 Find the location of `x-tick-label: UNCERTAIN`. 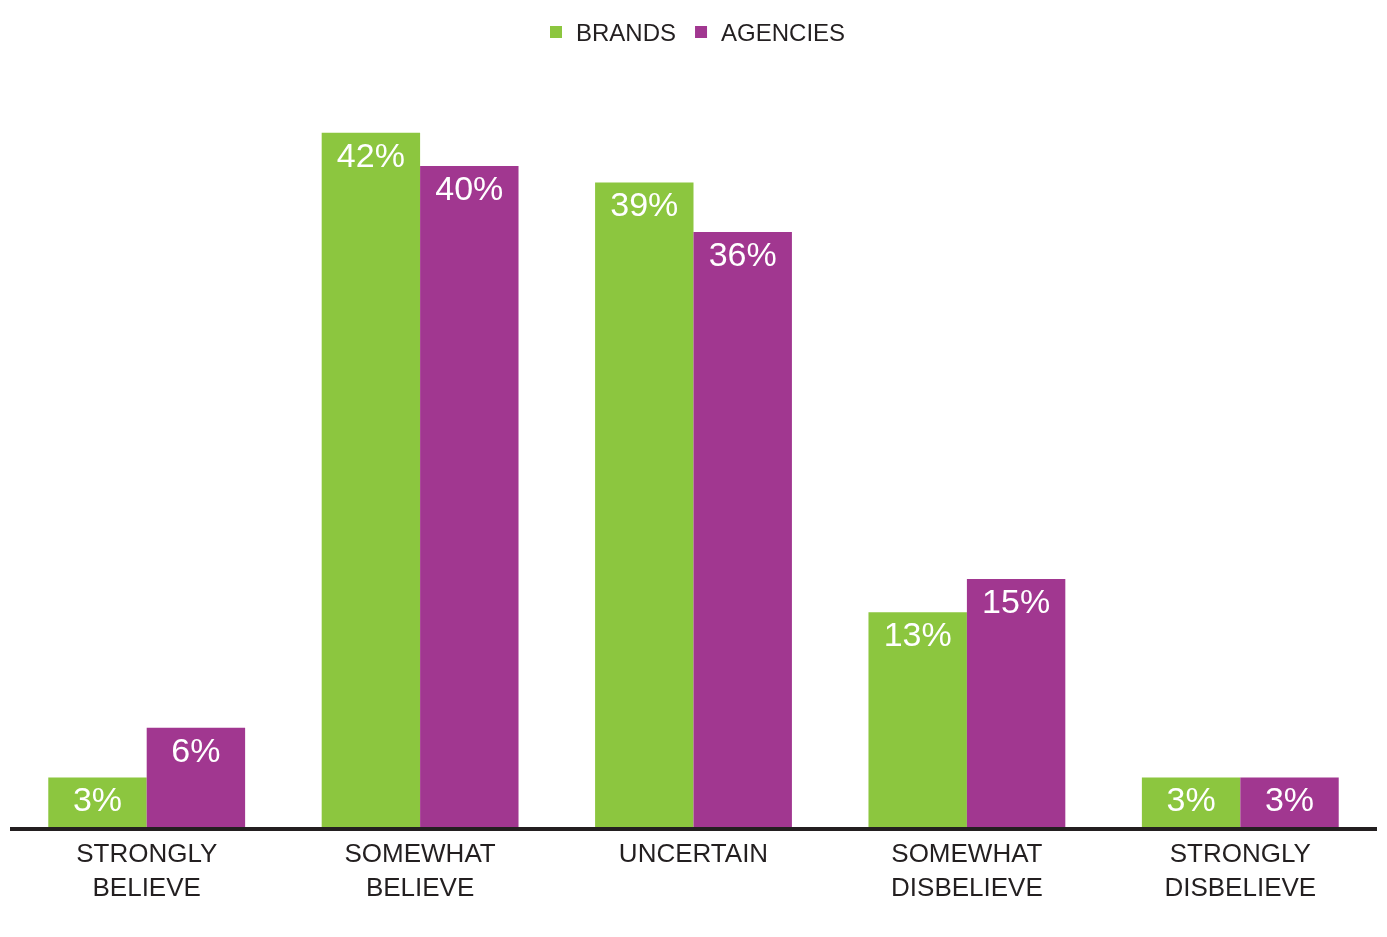

x-tick-label: UNCERTAIN is located at coordinates (693, 853).